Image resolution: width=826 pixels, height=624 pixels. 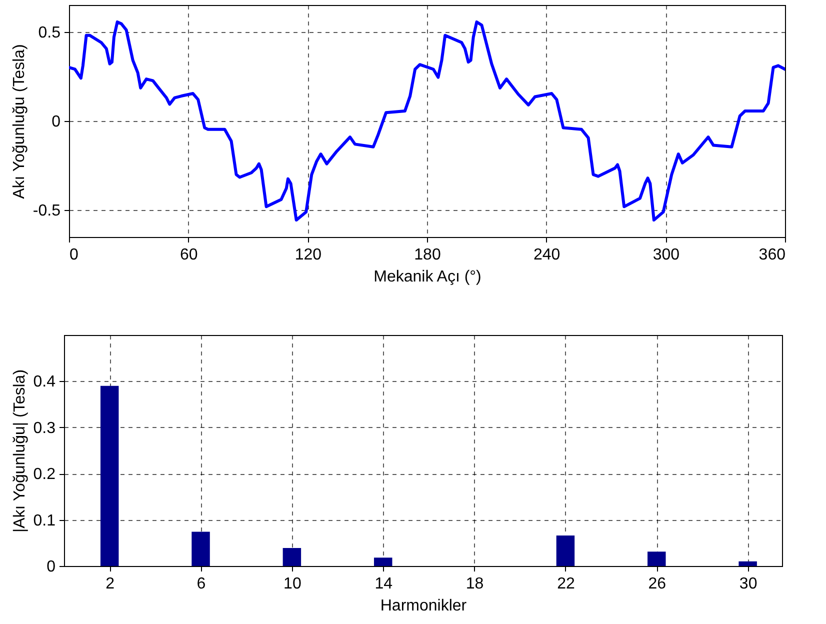 What do you see at coordinates (19, 121) in the screenshot?
I see `y-axis-title: Akı Yoğunluğu (Tesla)` at bounding box center [19, 121].